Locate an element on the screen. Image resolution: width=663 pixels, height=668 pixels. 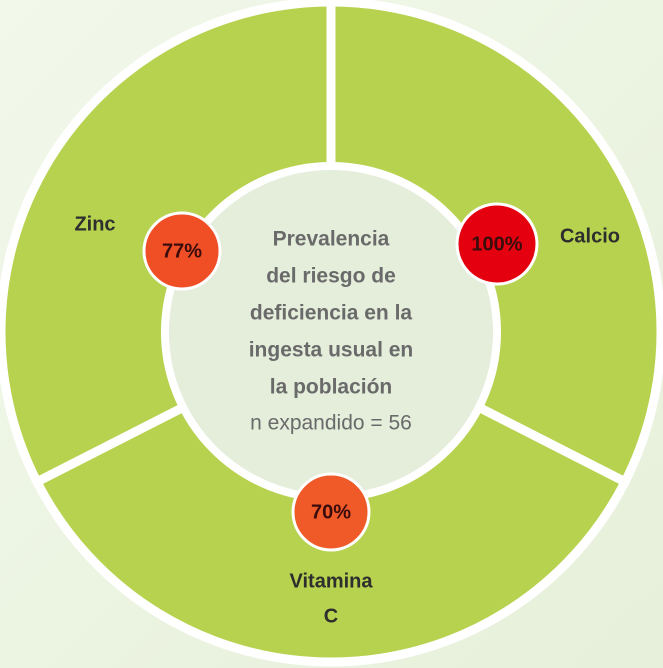
badge-text: 100% is located at coordinates (496, 244).